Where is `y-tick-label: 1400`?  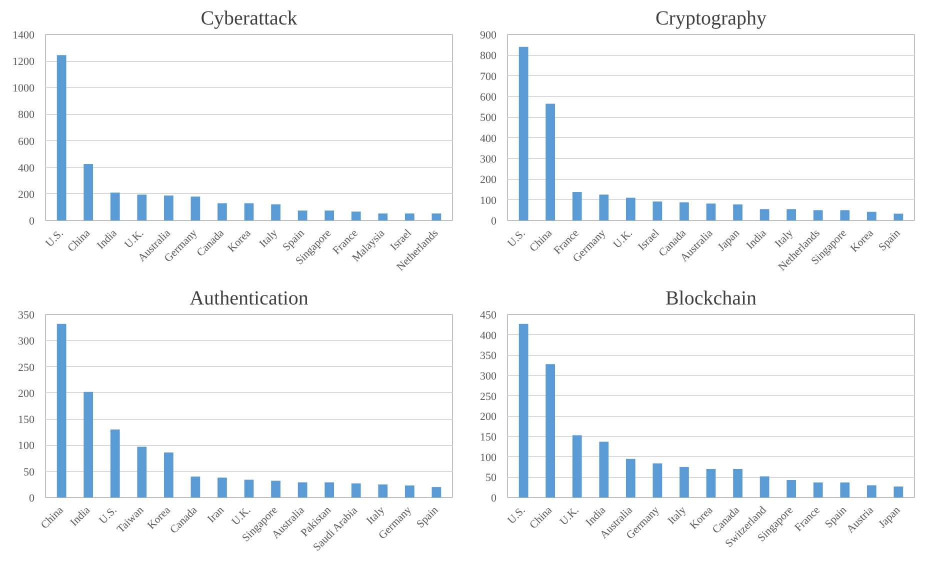
y-tick-label: 1400 is located at coordinates (23, 36).